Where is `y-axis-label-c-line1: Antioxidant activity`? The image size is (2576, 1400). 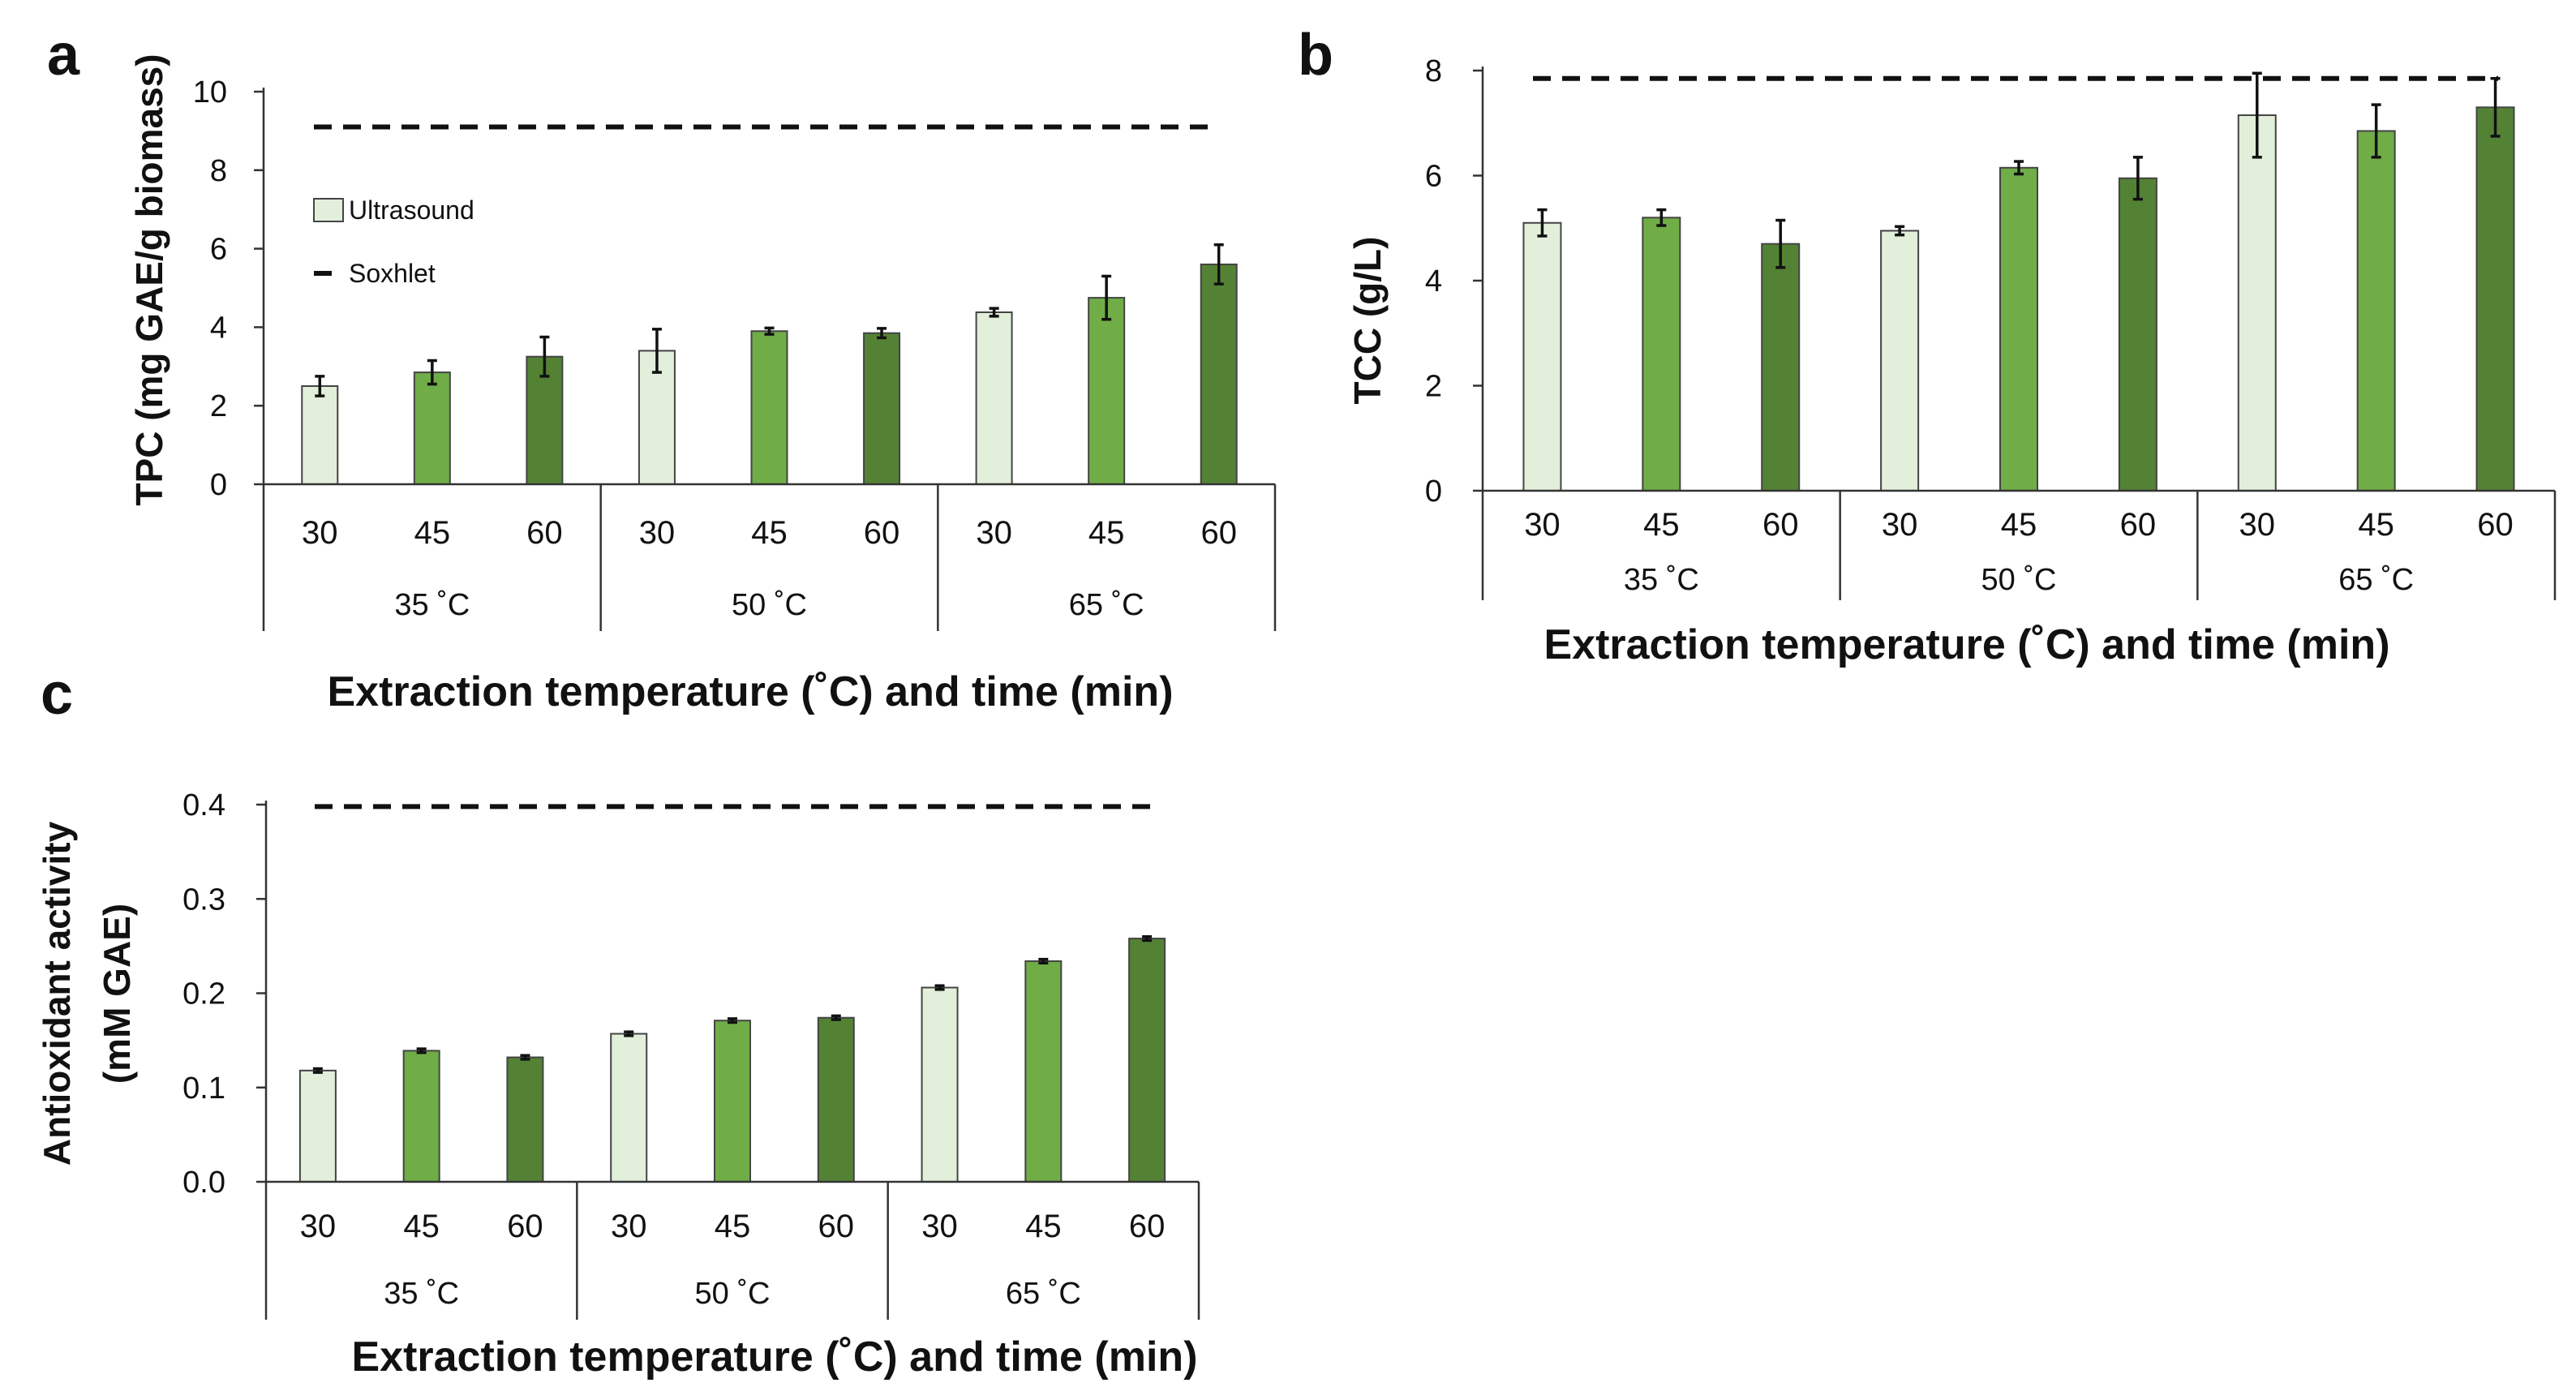 y-axis-label-c-line1: Antioxidant activity is located at coordinates (57, 993).